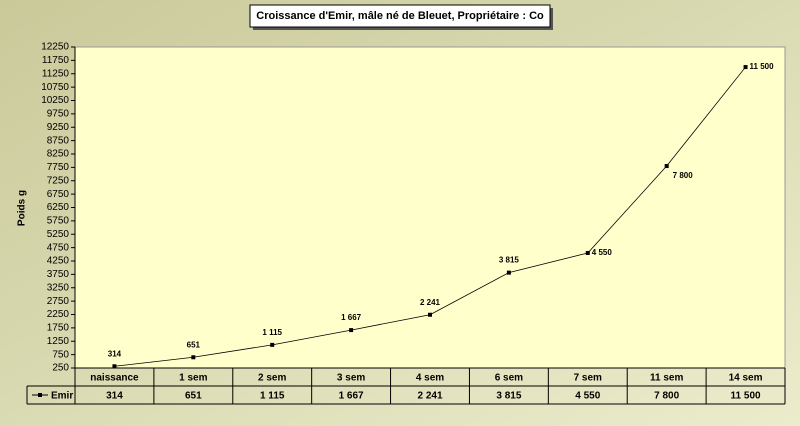 The height and width of the screenshot is (426, 800). I want to click on legend-label: Emir, so click(62, 396).